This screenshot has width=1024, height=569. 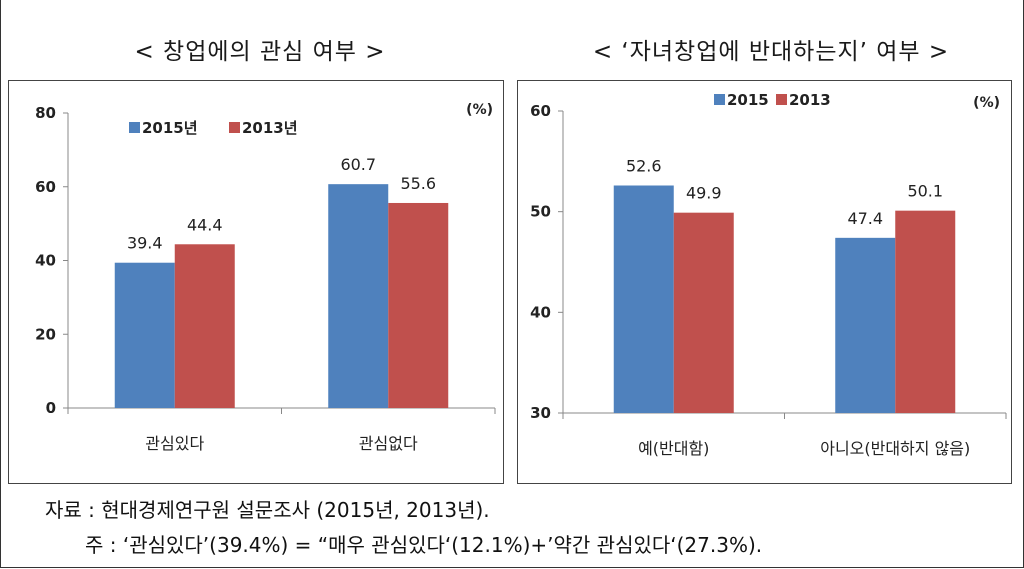 What do you see at coordinates (748, 100) in the screenshot?
I see `legend-label-2015: 2015` at bounding box center [748, 100].